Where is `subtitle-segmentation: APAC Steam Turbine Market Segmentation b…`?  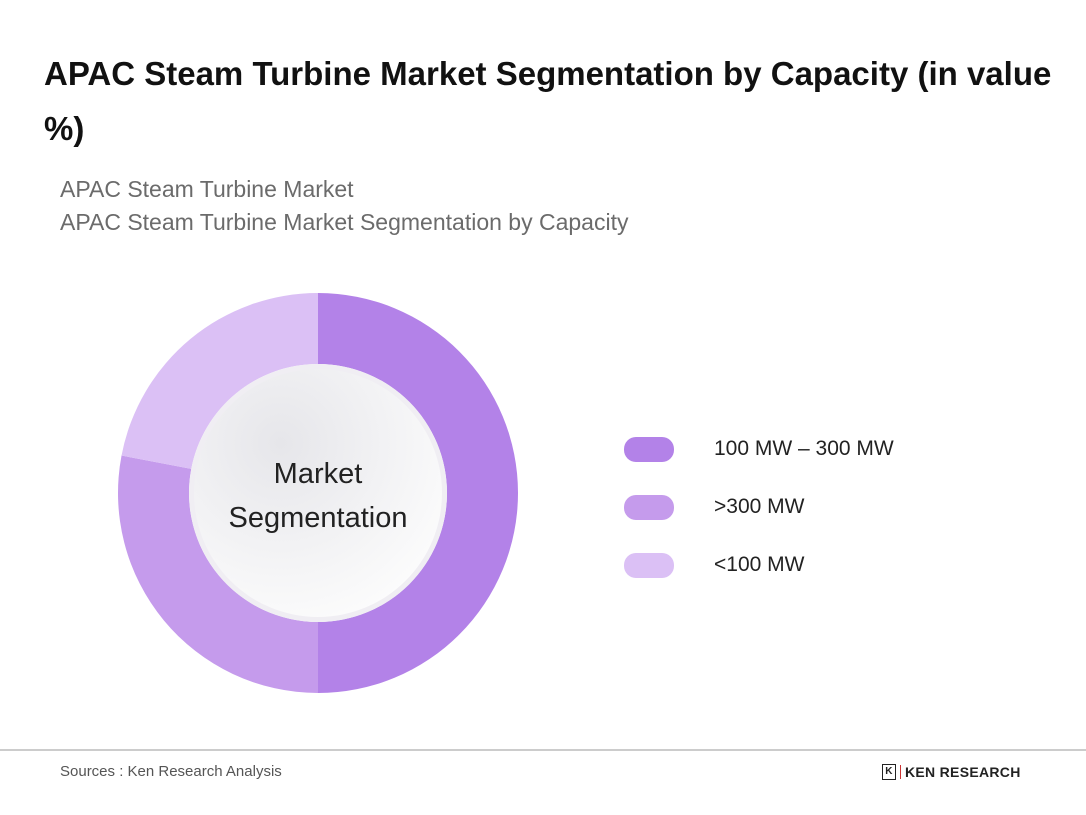
subtitle-segmentation: APAC Steam Turbine Market Segmentation b… is located at coordinates (344, 222).